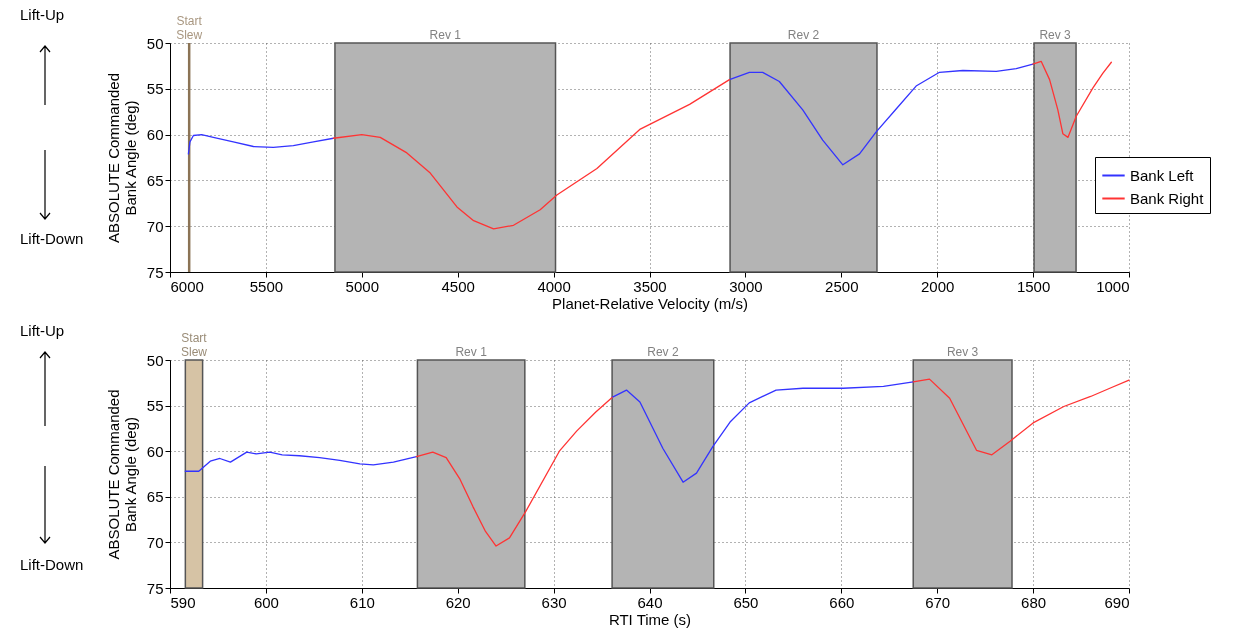  What do you see at coordinates (1113, 286) in the screenshot?
I see `x-tick-label: 1000` at bounding box center [1113, 286].